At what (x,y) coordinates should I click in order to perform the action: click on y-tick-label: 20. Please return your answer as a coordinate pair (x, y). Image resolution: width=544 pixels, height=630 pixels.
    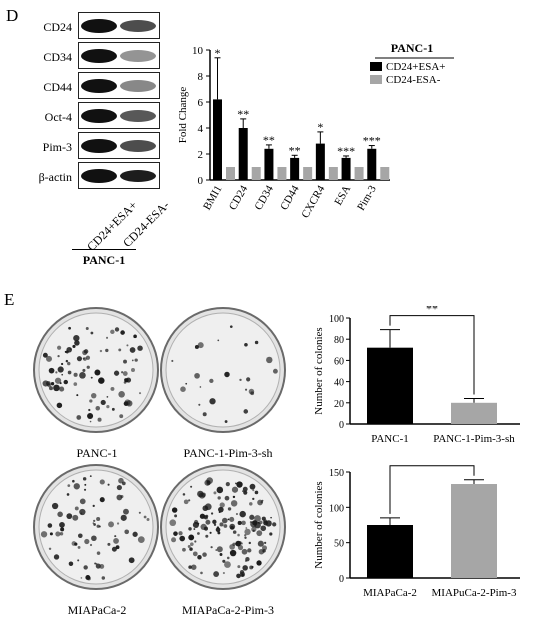
    Looking at the image, I should click on (339, 404).